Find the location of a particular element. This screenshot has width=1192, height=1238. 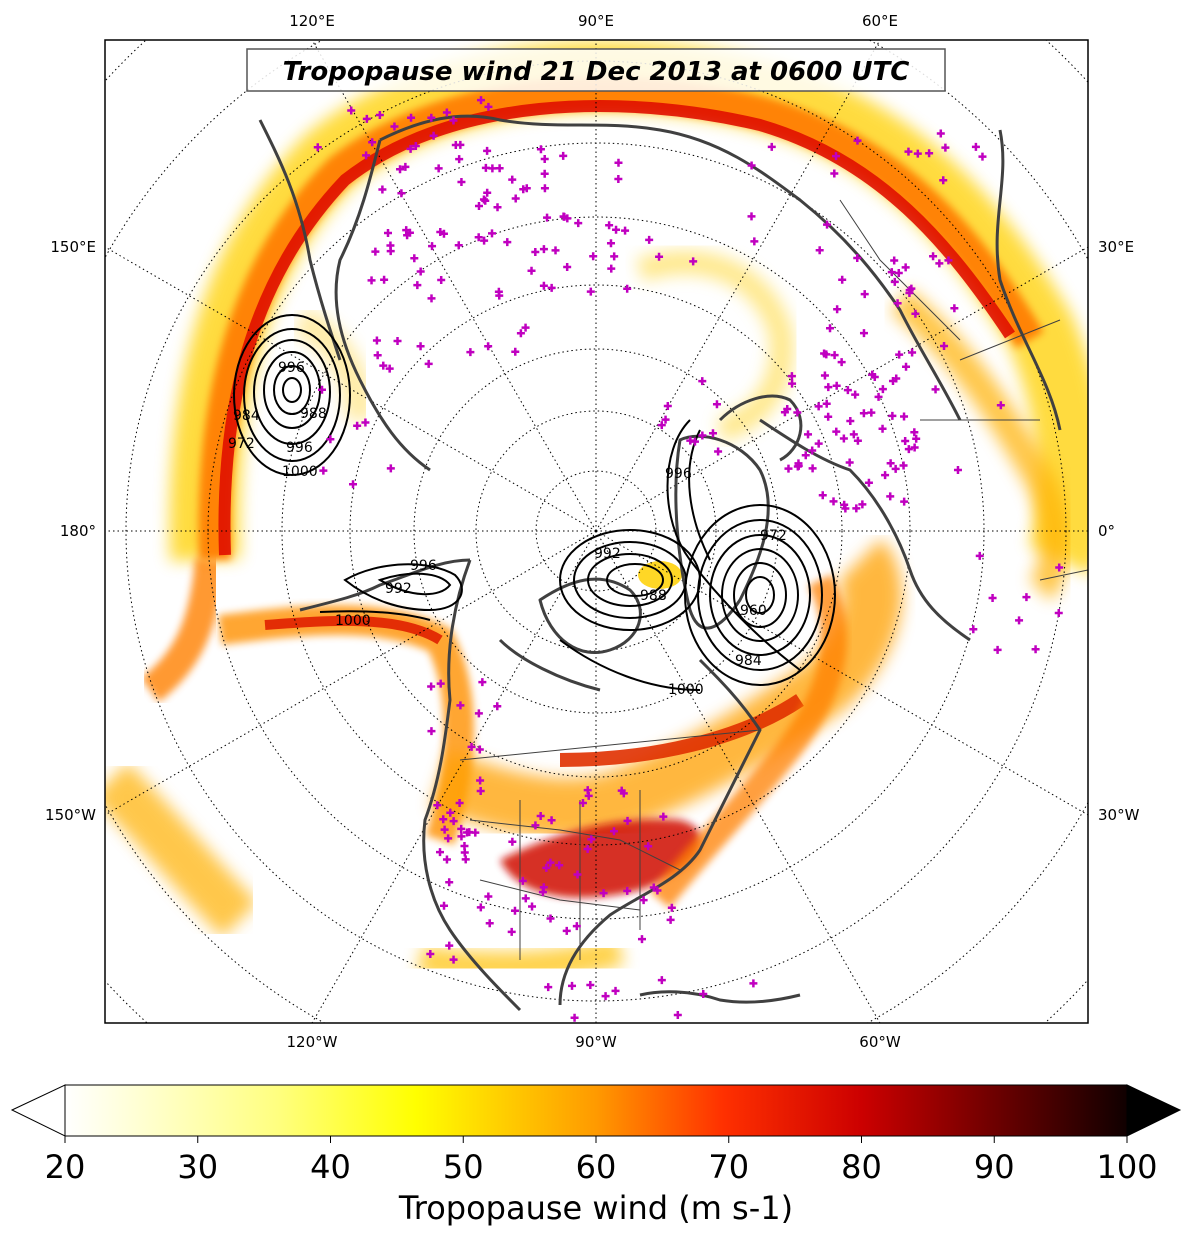

coast-alaska is located at coordinates (385, 585).